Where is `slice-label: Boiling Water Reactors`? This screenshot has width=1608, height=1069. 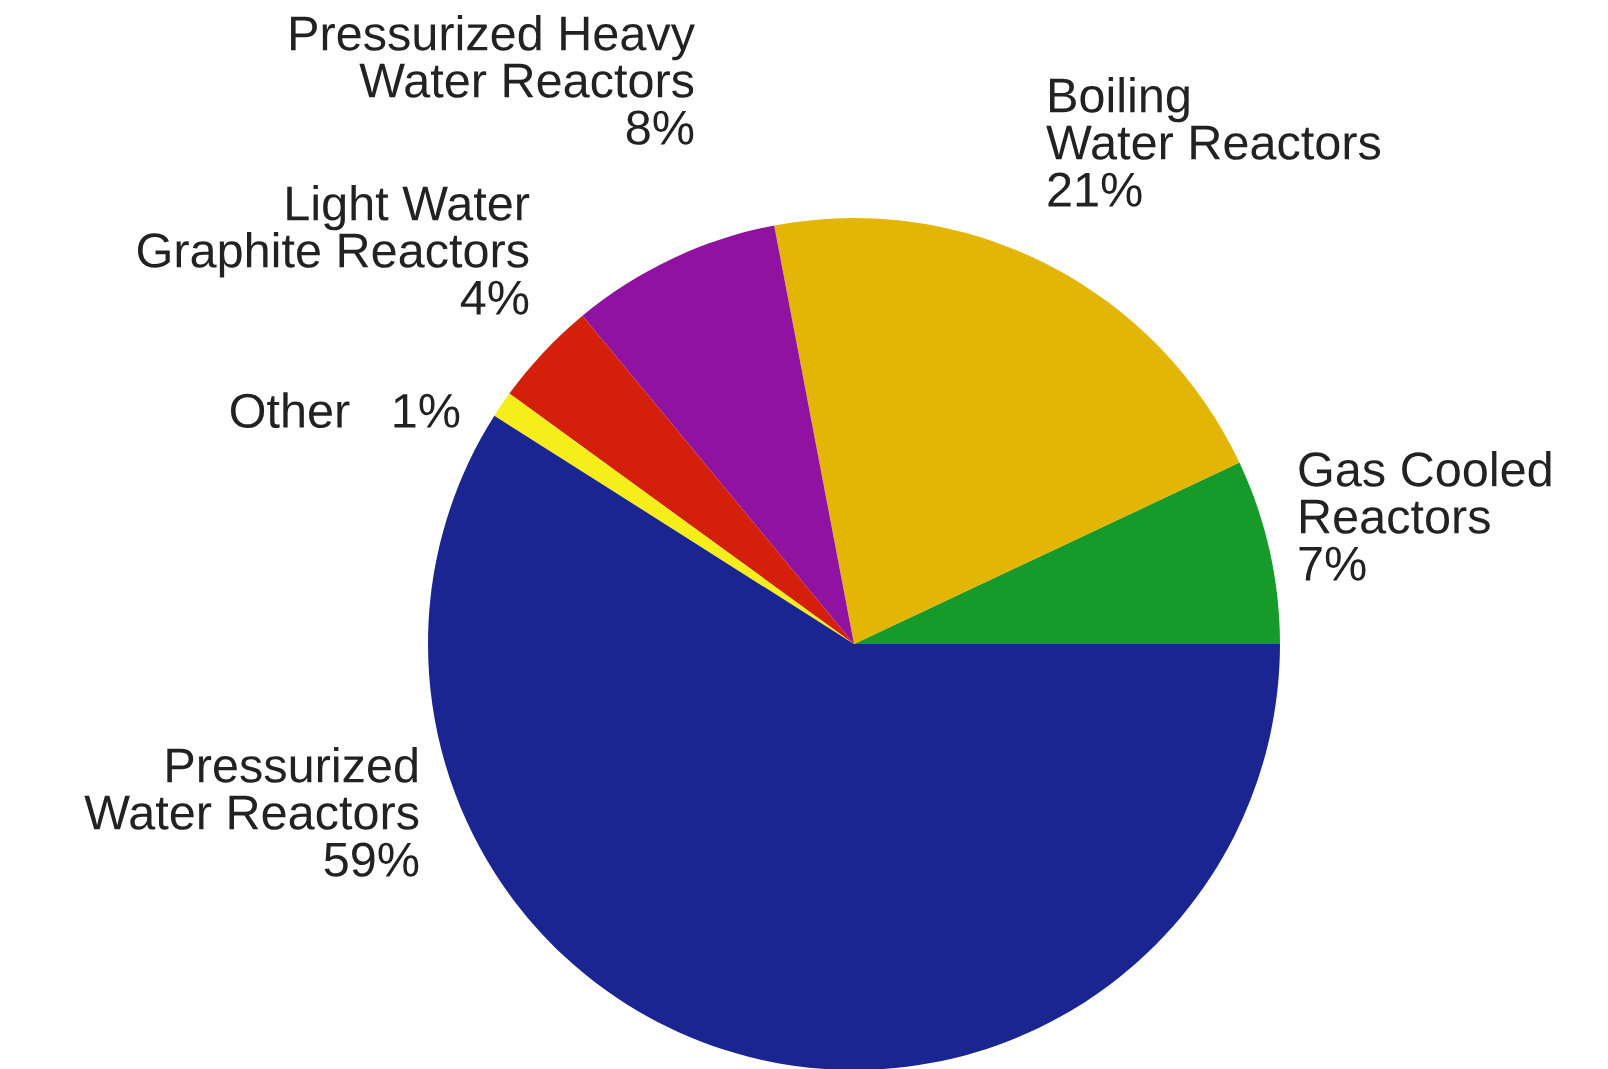
slice-label: Boiling Water Reactors is located at coordinates (1213, 118).